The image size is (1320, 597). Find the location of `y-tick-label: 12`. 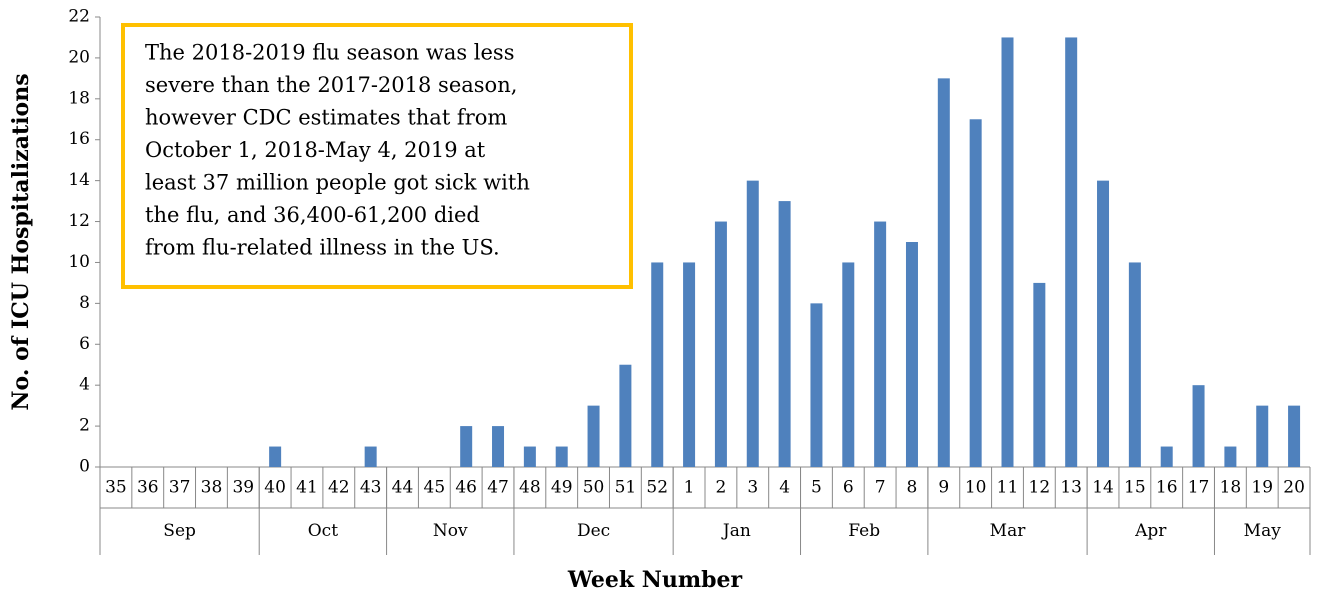

y-tick-label: 12 is located at coordinates (79, 221).